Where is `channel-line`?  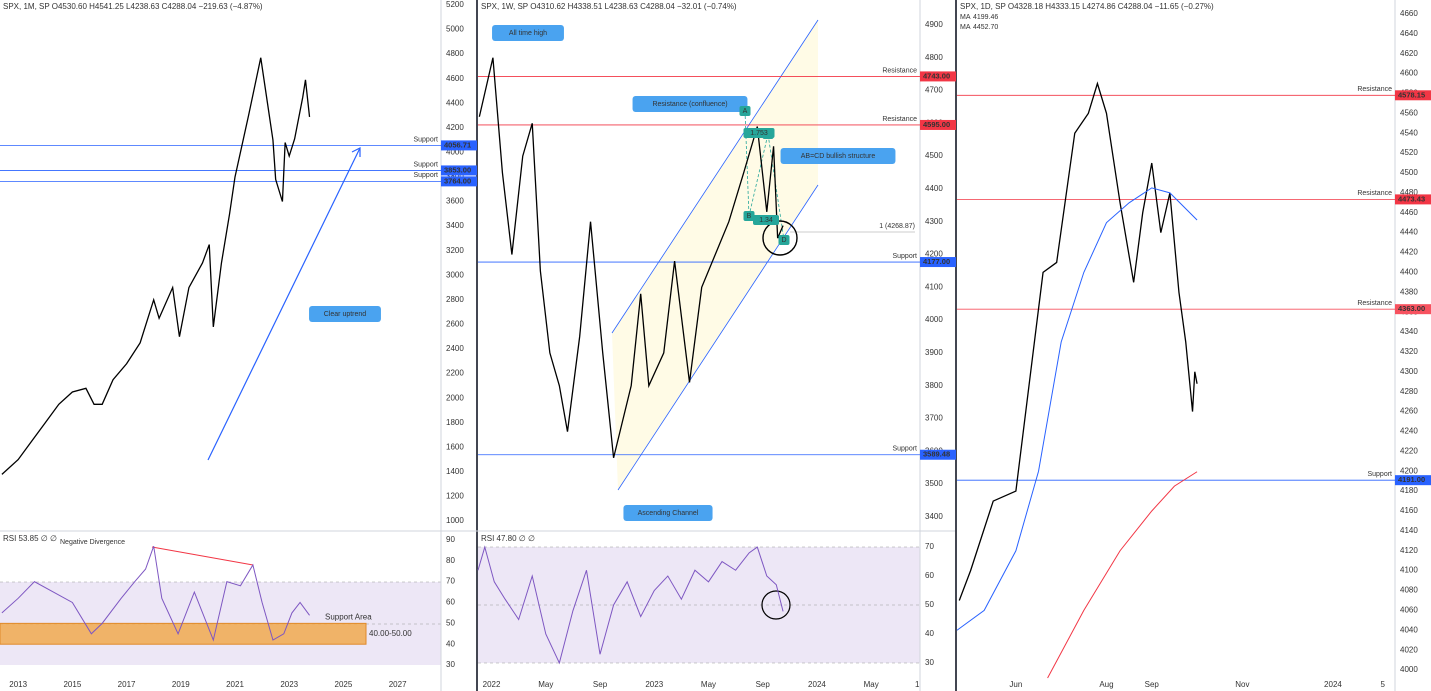 channel-line is located at coordinates (715, 176).